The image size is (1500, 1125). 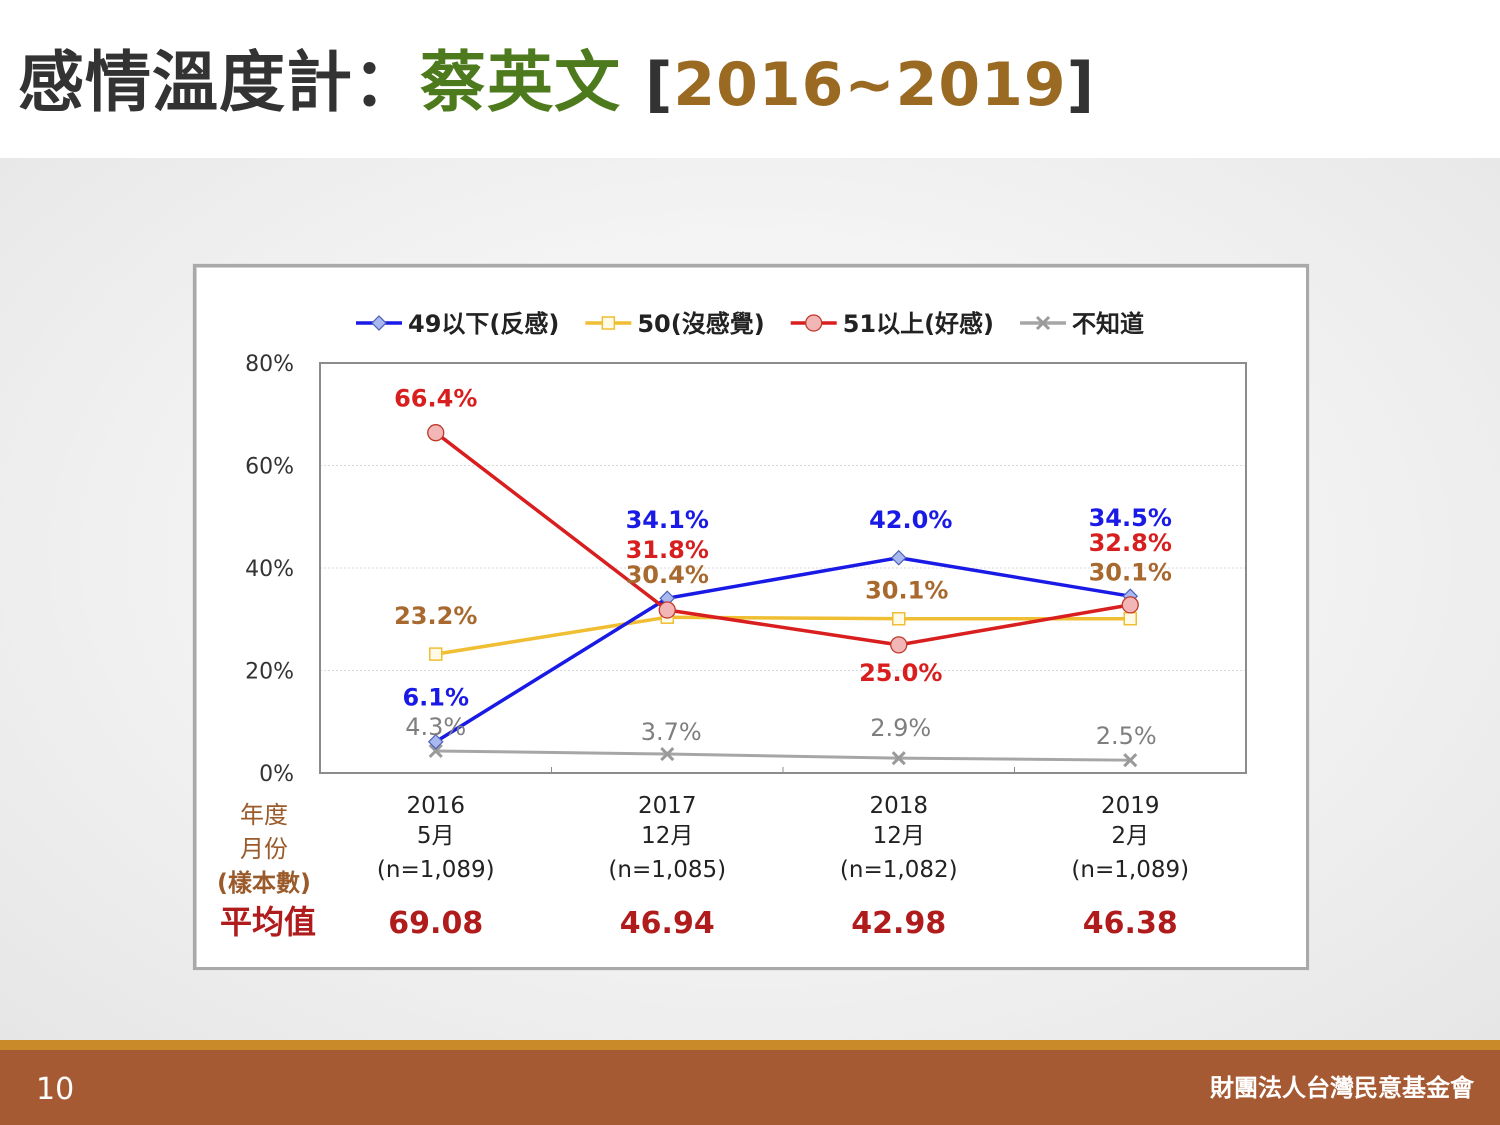 What do you see at coordinates (483, 324) in the screenshot?
I see `legend-label-negative: 49以下(反感)` at bounding box center [483, 324].